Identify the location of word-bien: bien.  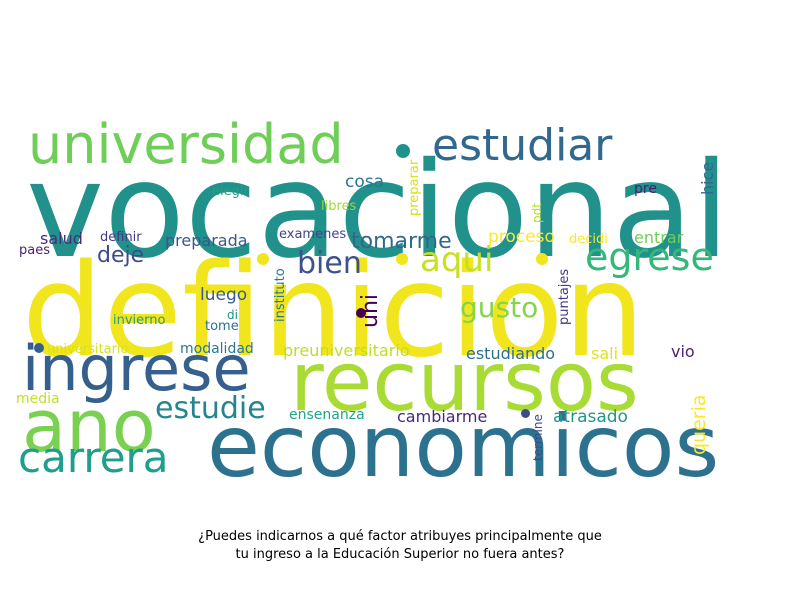
(329, 263).